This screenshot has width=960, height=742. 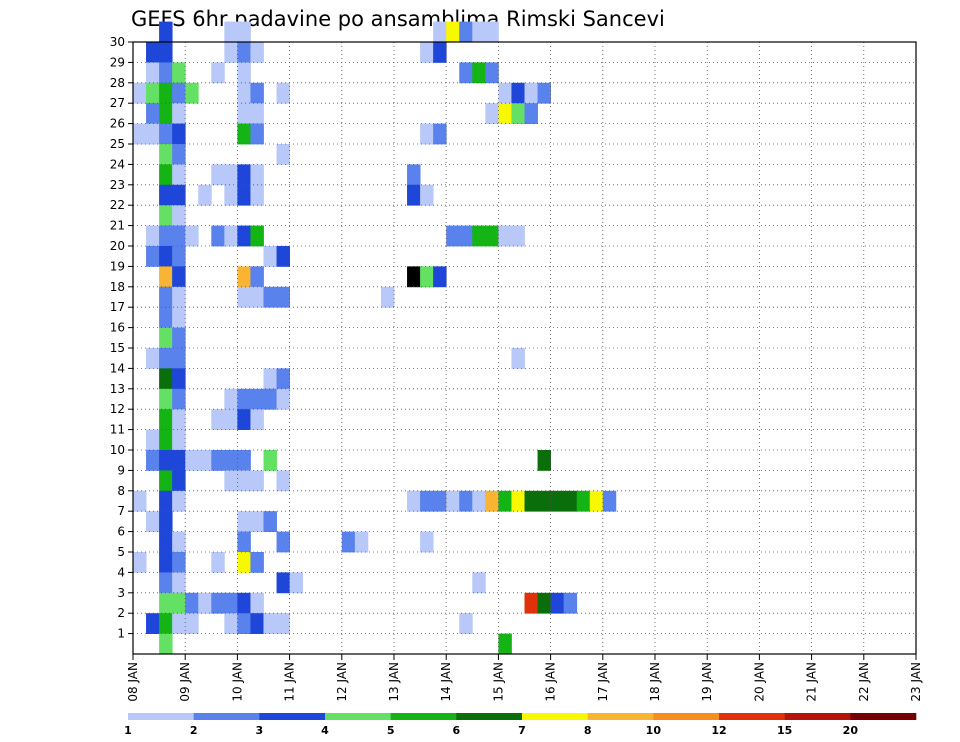 I want to click on x-tick-label: 14 JAN, so click(x=446, y=682).